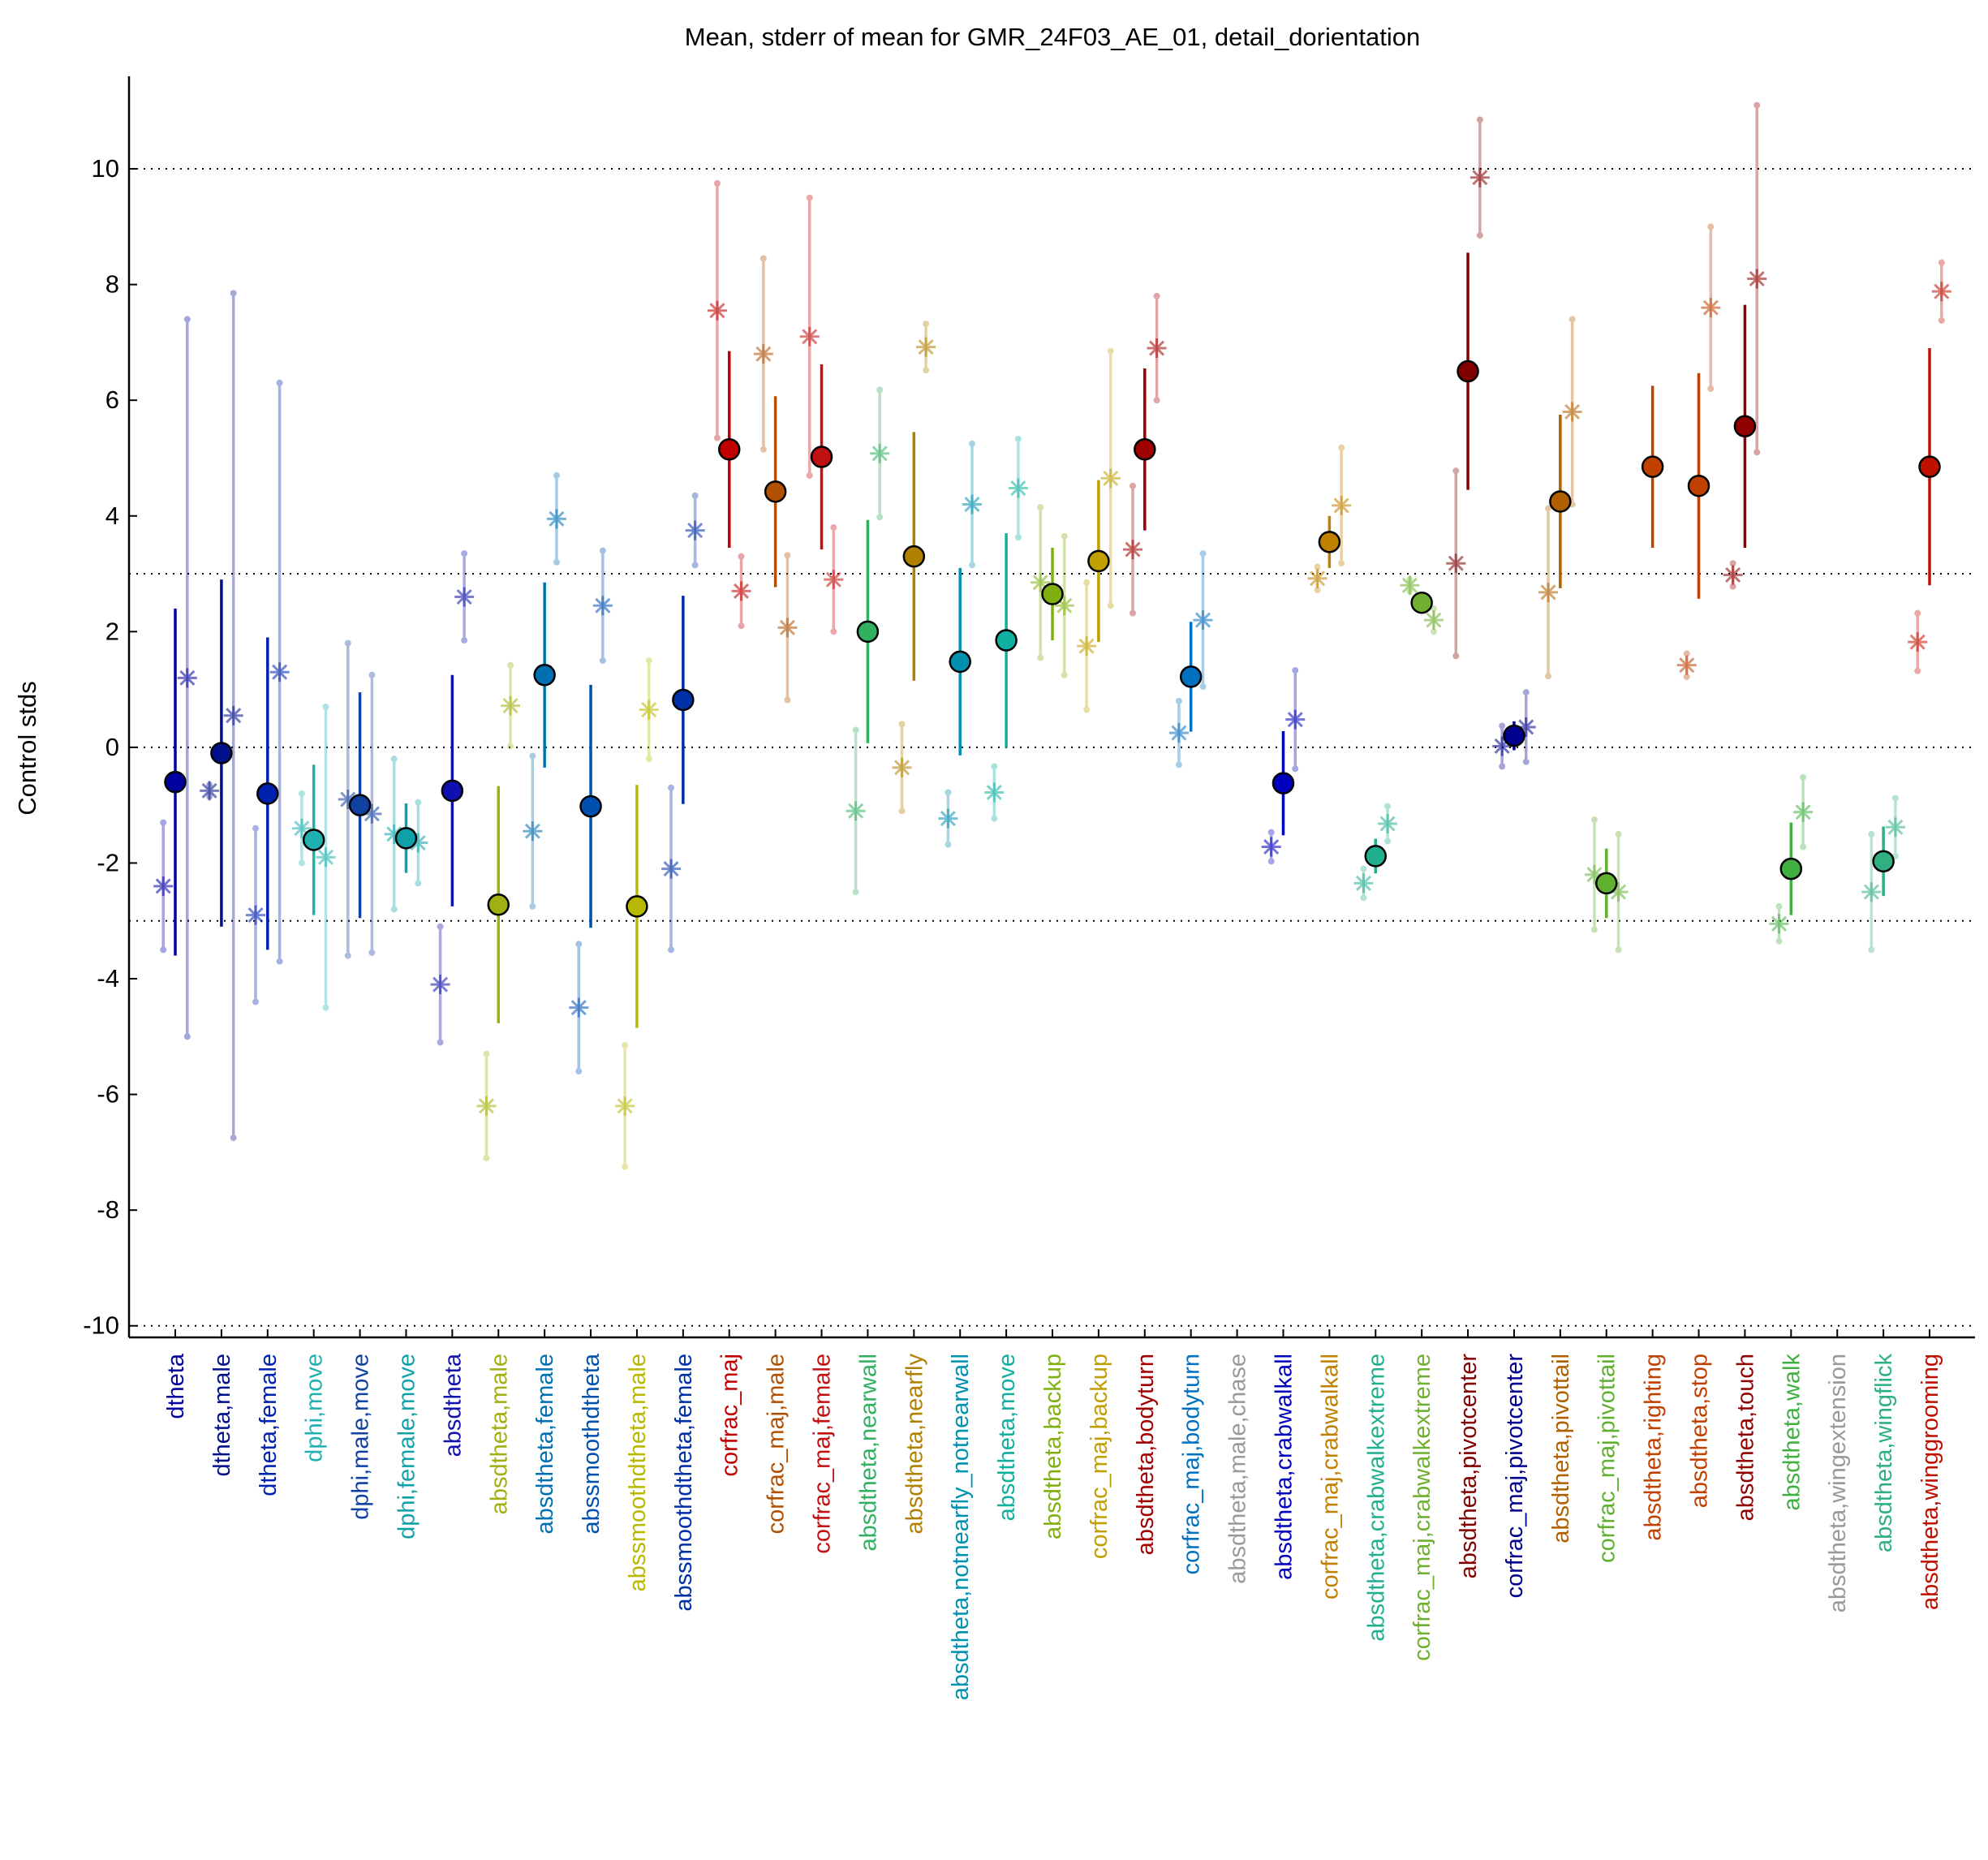 The height and width of the screenshot is (1860, 1988). Describe the element at coordinates (112, 284) in the screenshot. I see `y-tick-label: 8` at that location.